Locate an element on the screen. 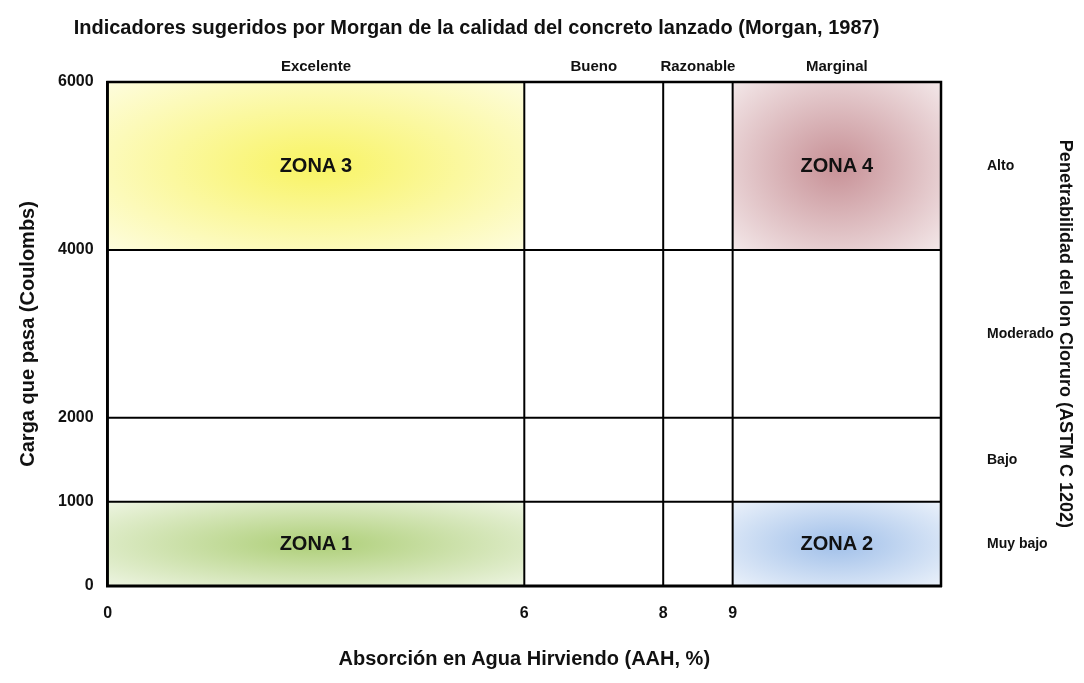  text: Bueno is located at coordinates (594, 65).